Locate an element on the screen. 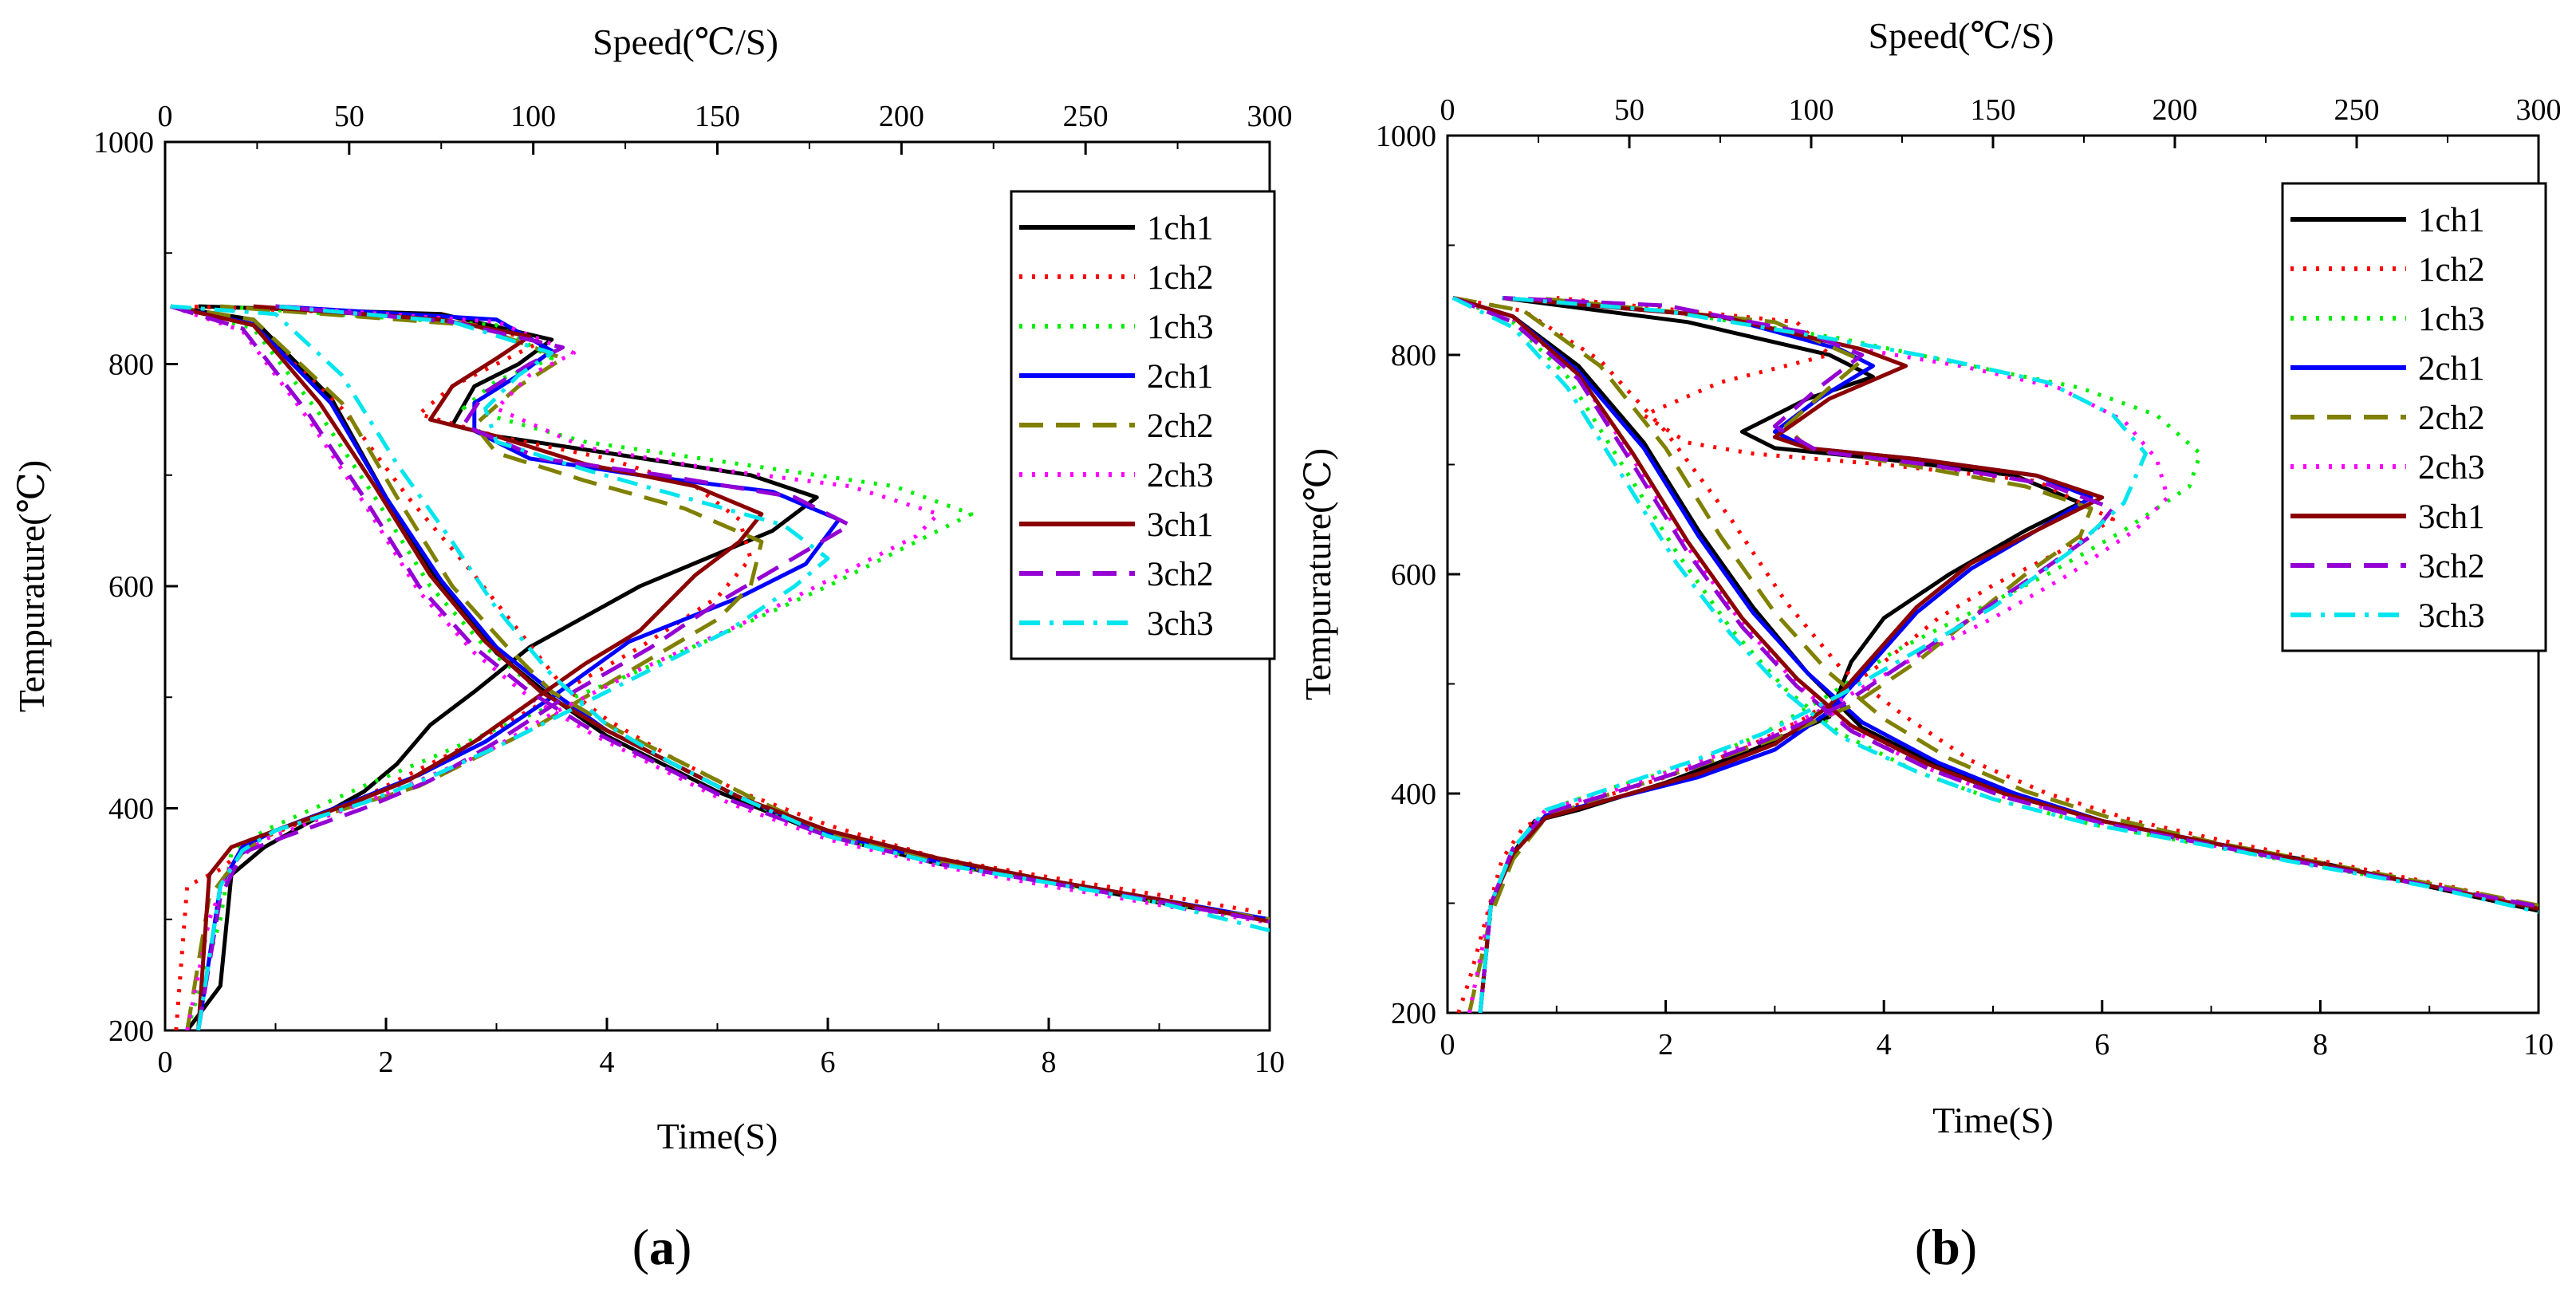  series-1ch2-speed-line is located at coordinates (1785, 654).